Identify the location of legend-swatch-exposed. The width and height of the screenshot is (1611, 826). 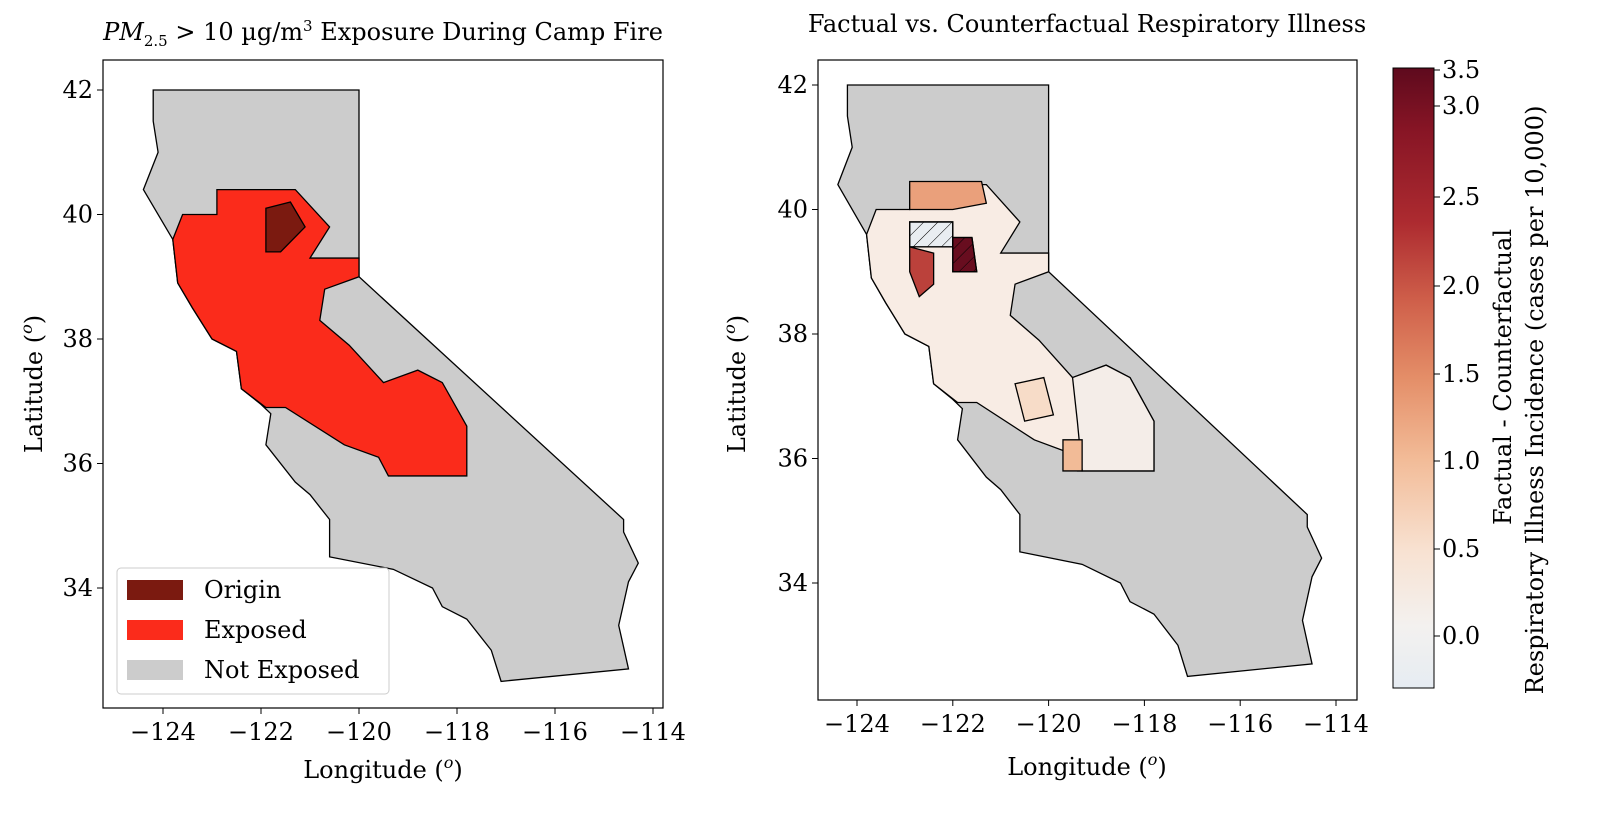
(155, 630).